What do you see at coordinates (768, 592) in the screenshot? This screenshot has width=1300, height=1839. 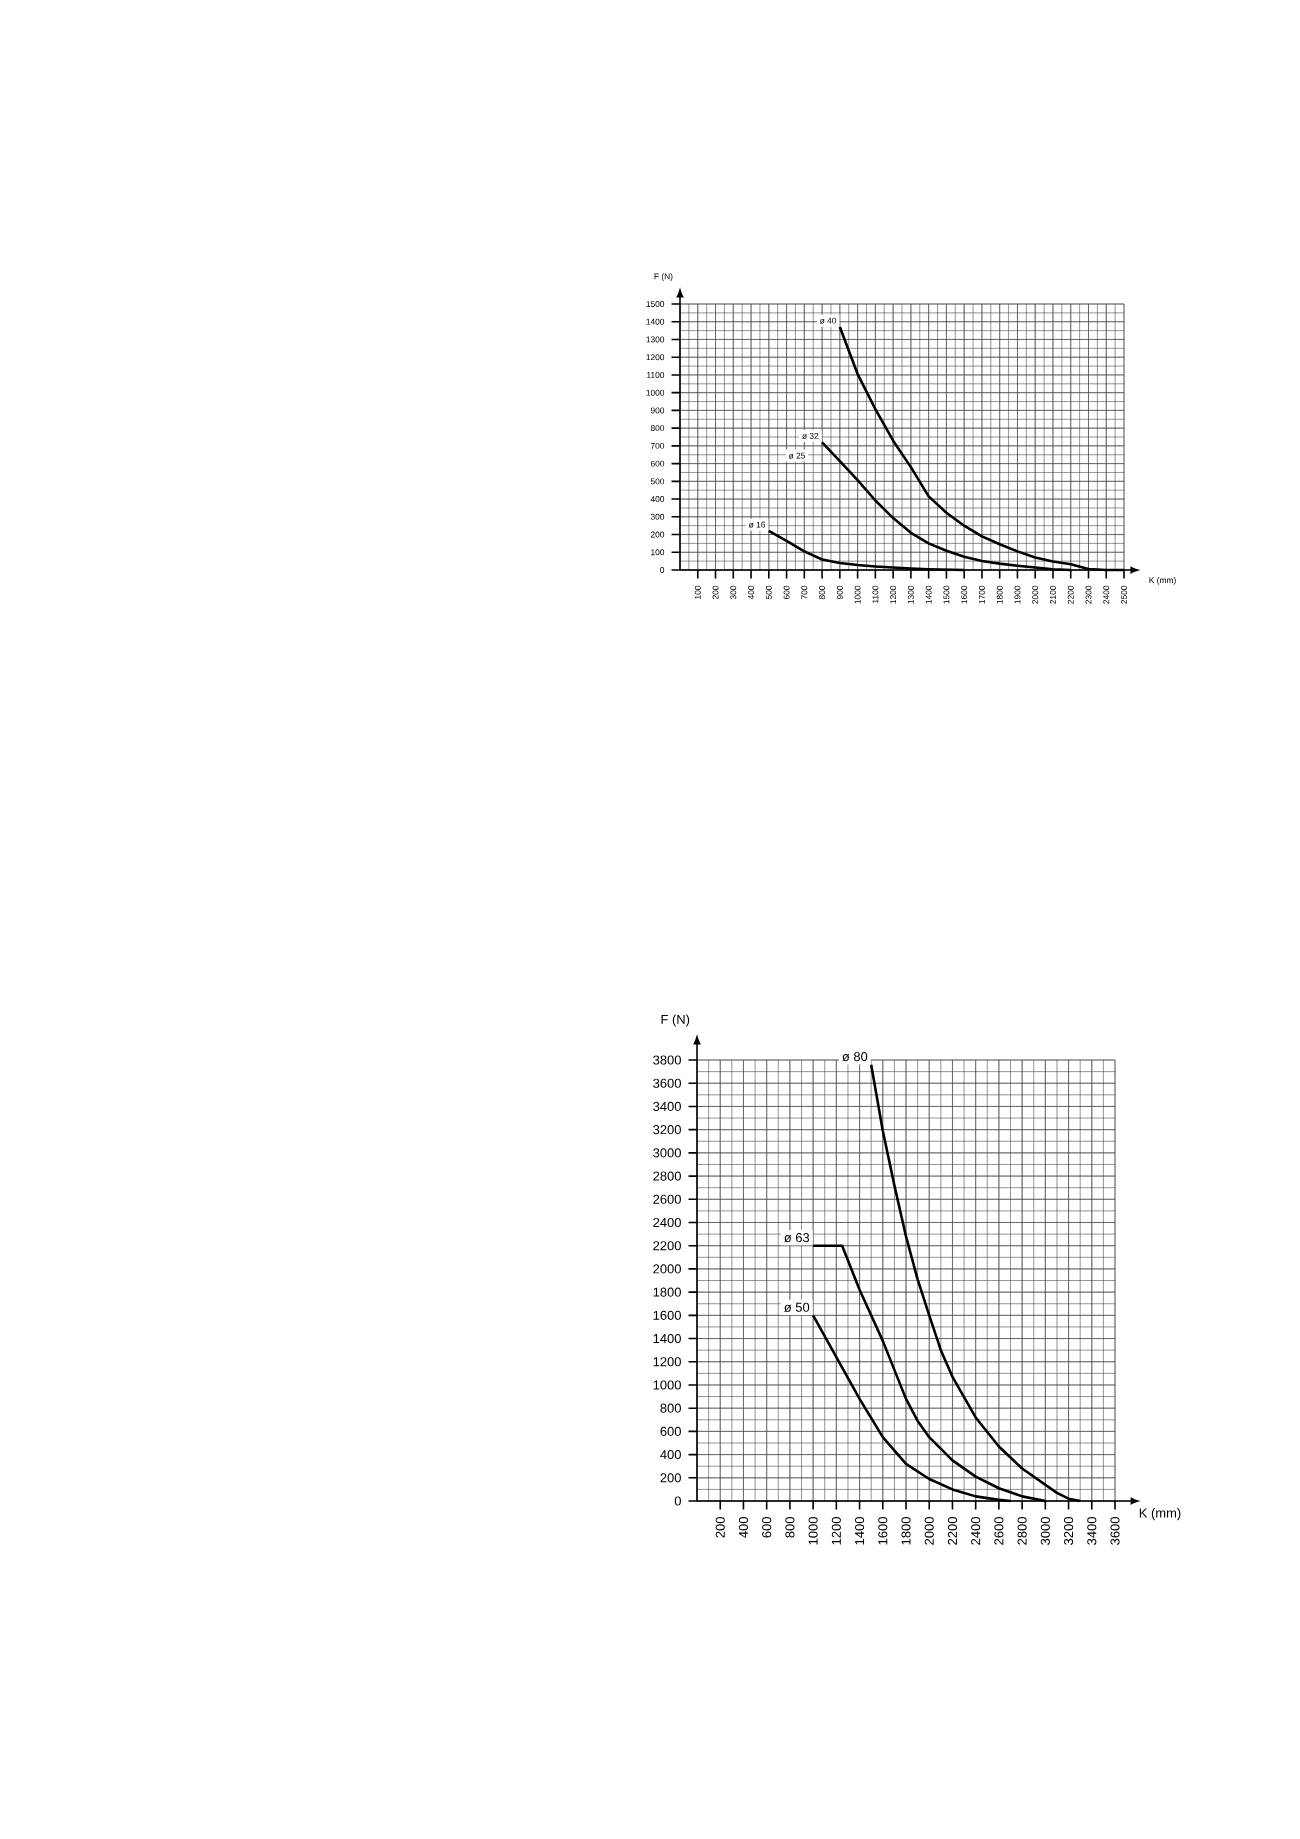 I see `x-tick-label: 500` at bounding box center [768, 592].